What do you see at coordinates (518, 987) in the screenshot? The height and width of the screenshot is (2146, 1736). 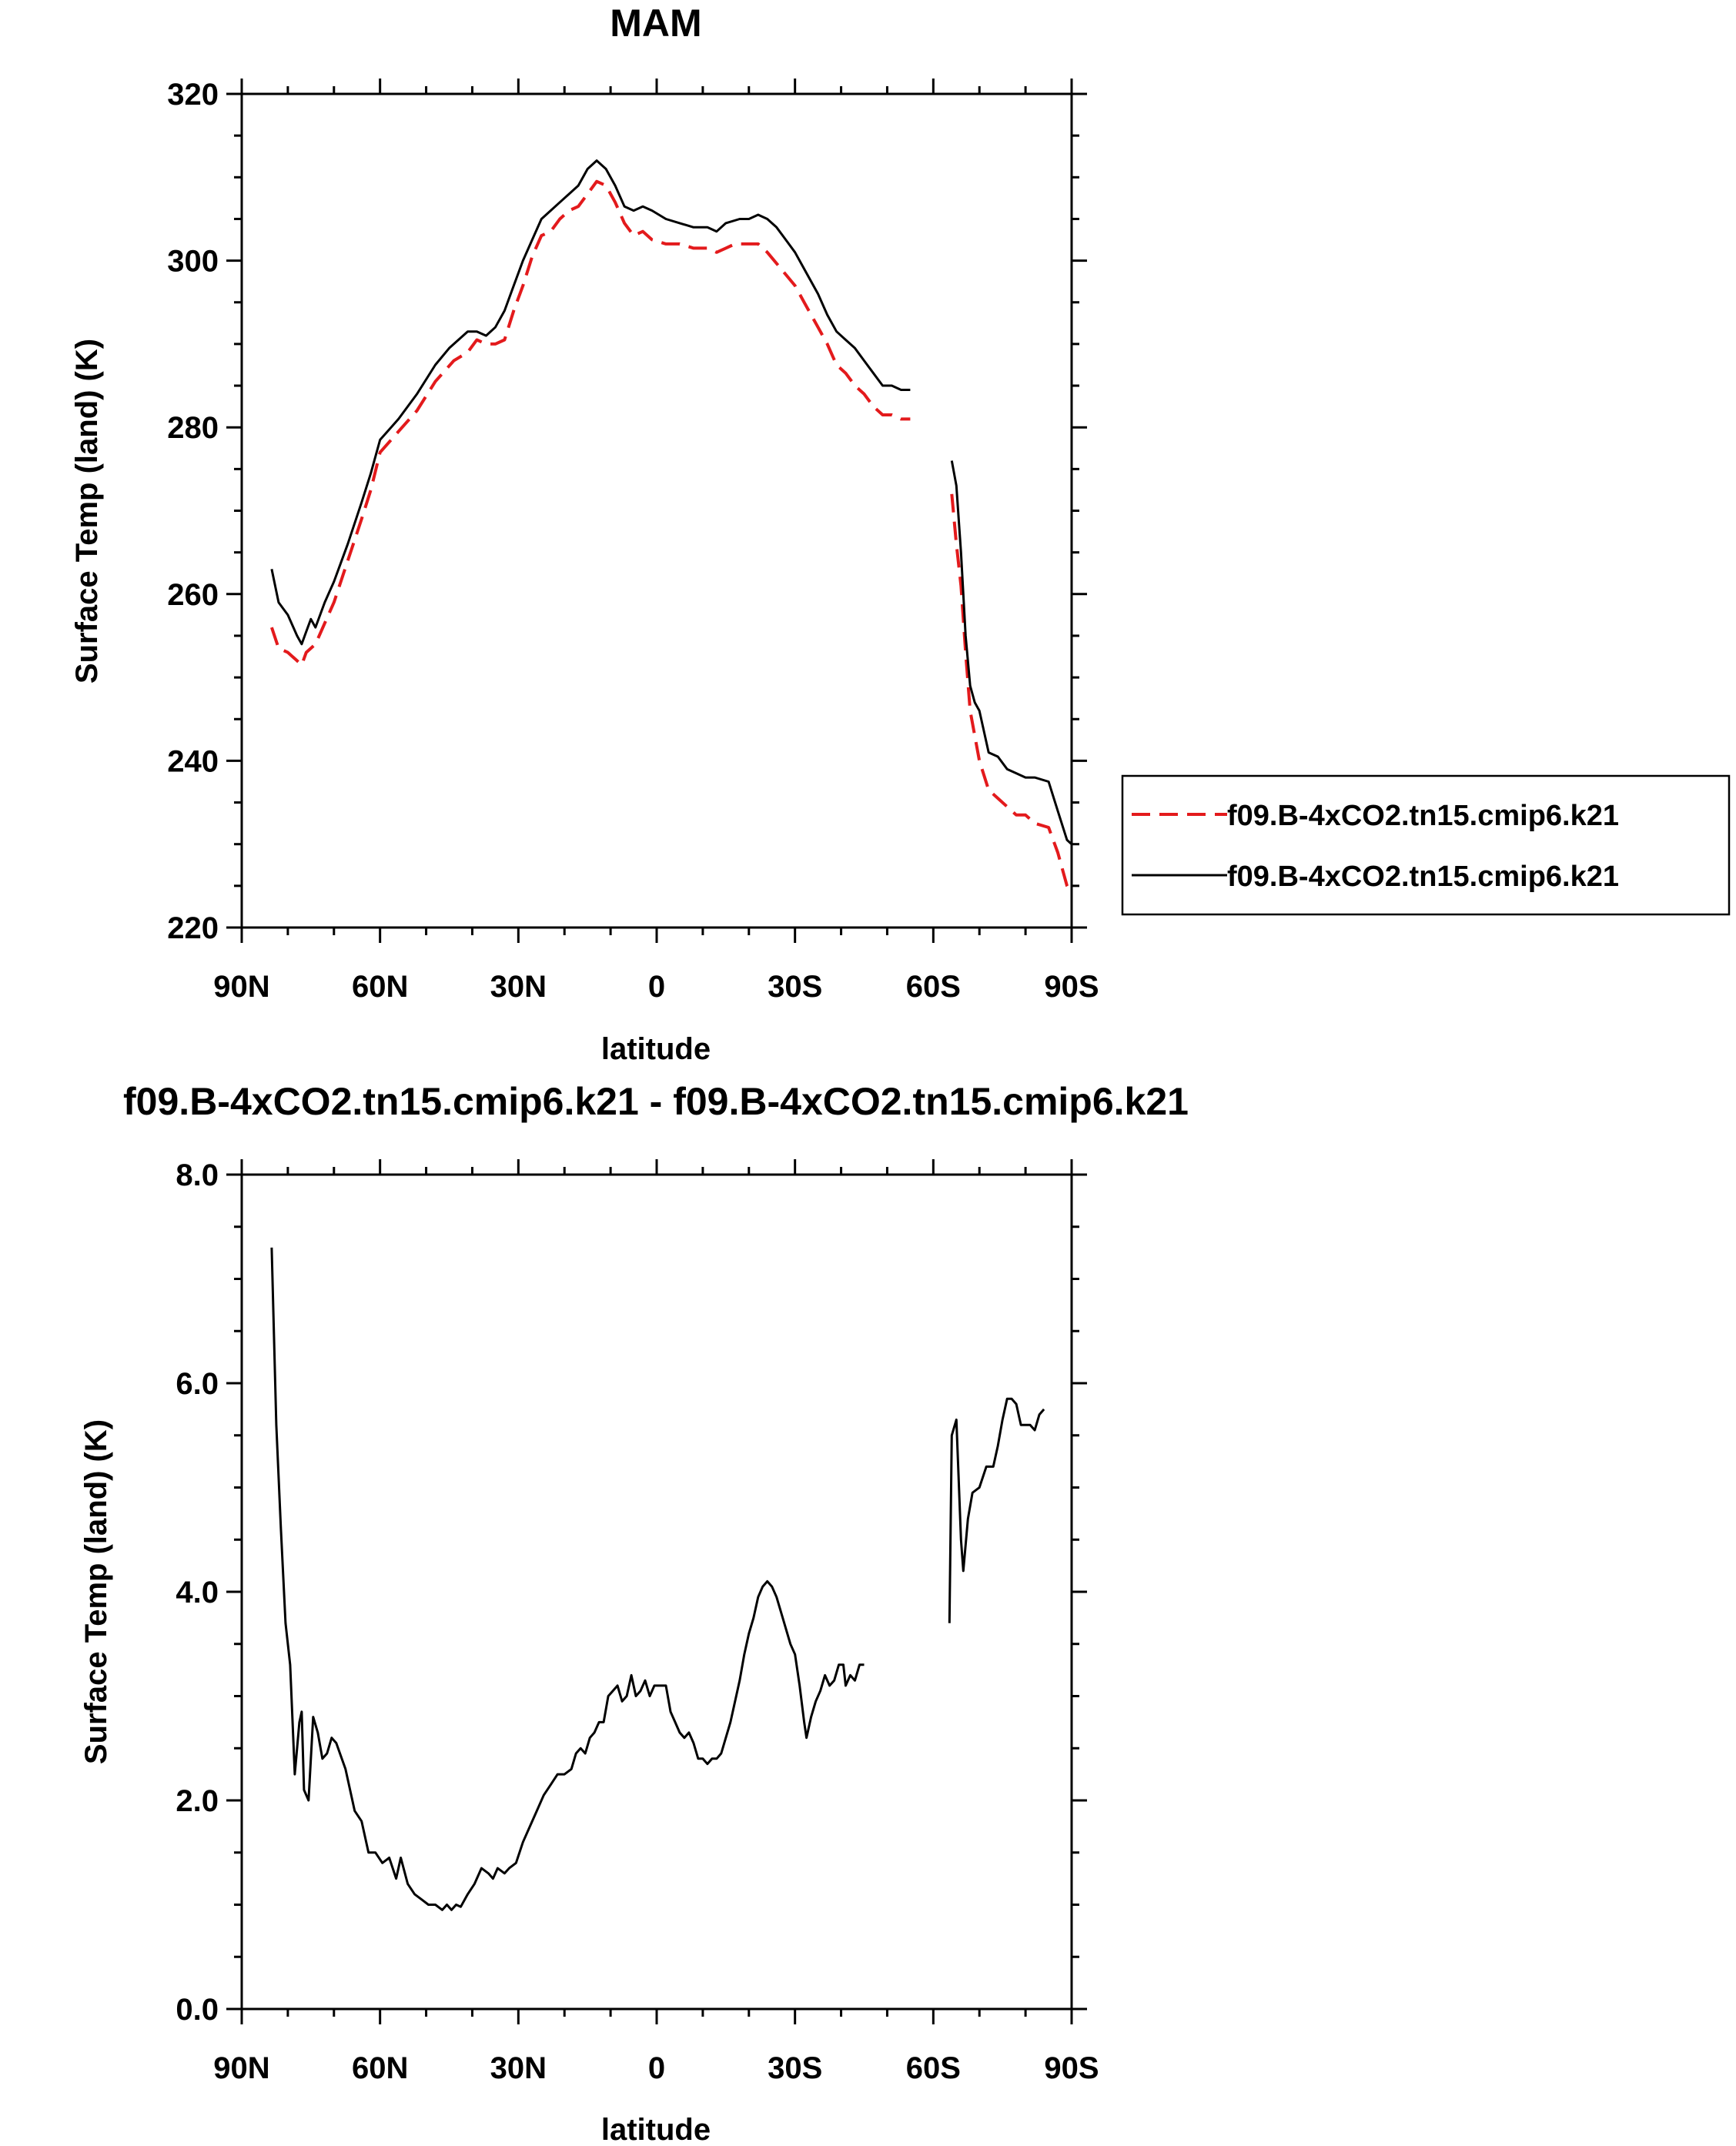 I see `top-x-tick-label: 30N` at bounding box center [518, 987].